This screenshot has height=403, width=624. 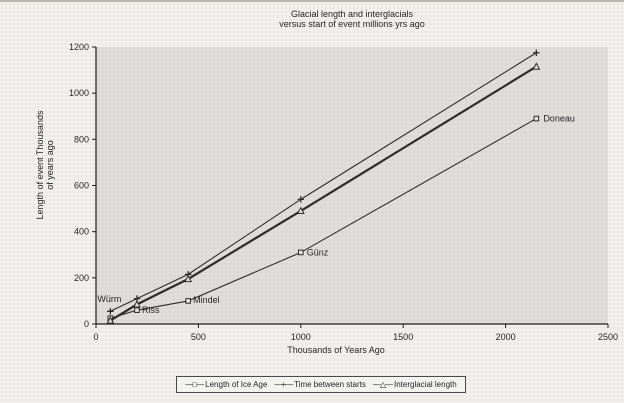 I want to click on plus-marker-icon: —+—, so click(x=283, y=384).